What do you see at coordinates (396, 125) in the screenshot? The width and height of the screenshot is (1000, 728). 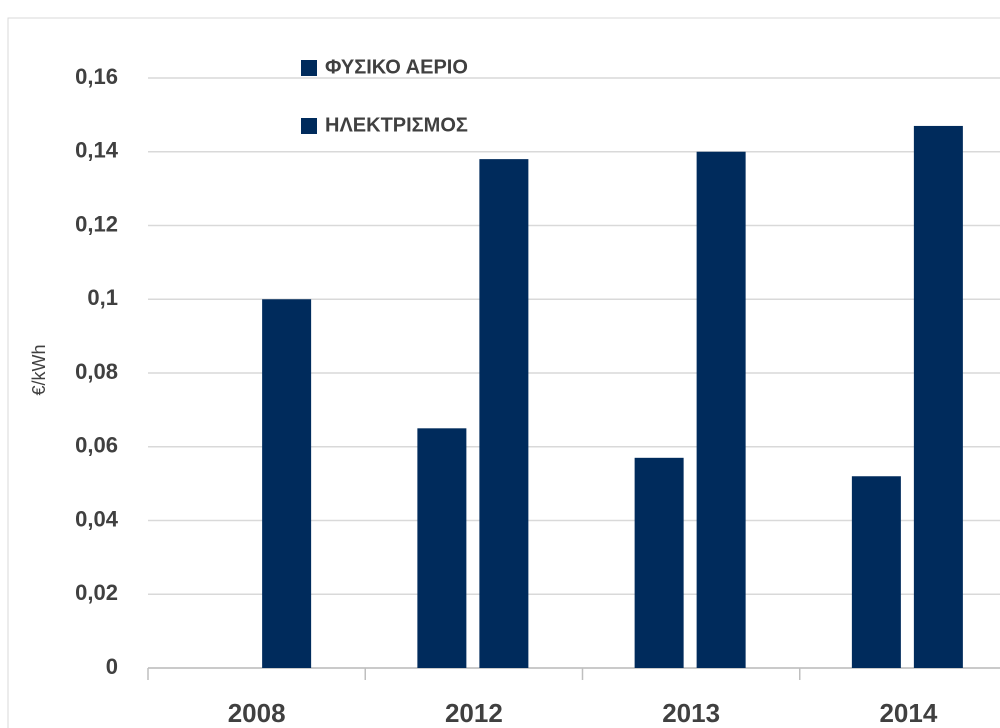 I see `legend-label: ΗΛΕΚΤΡΙΣΜΟΣ` at bounding box center [396, 125].